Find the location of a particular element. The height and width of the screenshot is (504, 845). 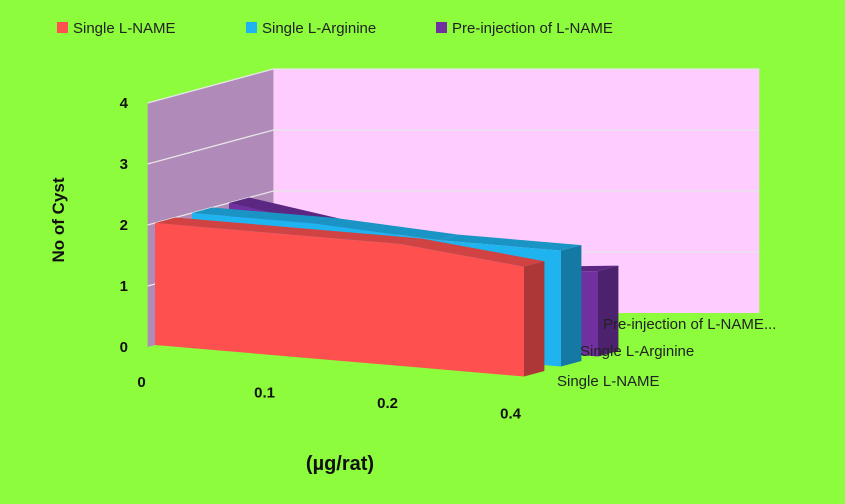

y-tick-label: 3 is located at coordinates (124, 164).